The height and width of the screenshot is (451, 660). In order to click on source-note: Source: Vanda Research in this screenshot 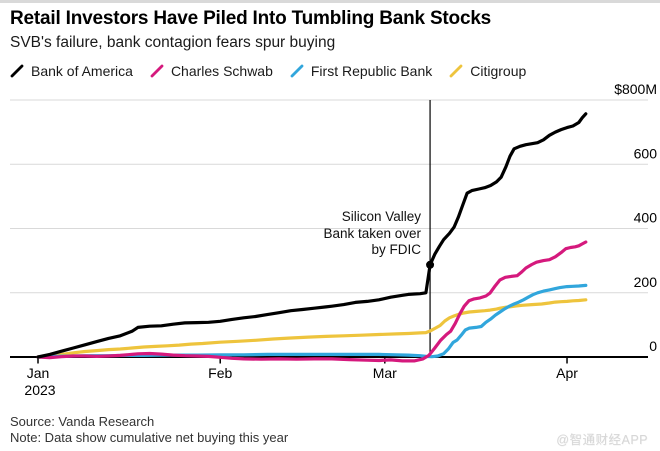, I will do `click(82, 421)`.